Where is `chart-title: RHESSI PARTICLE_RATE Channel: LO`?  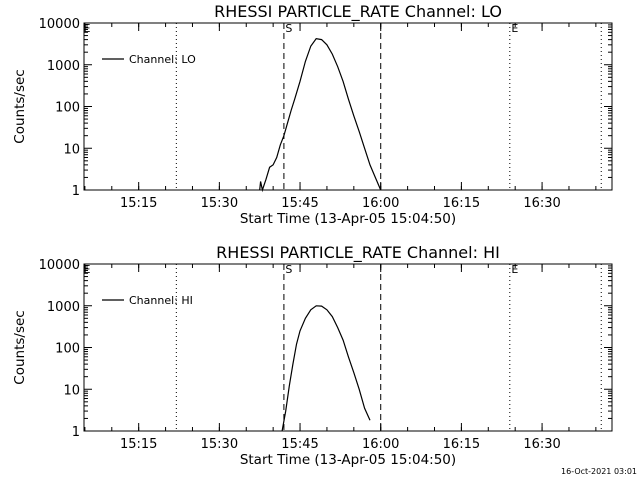
chart-title: RHESSI PARTICLE_RATE Channel: LO is located at coordinates (358, 12).